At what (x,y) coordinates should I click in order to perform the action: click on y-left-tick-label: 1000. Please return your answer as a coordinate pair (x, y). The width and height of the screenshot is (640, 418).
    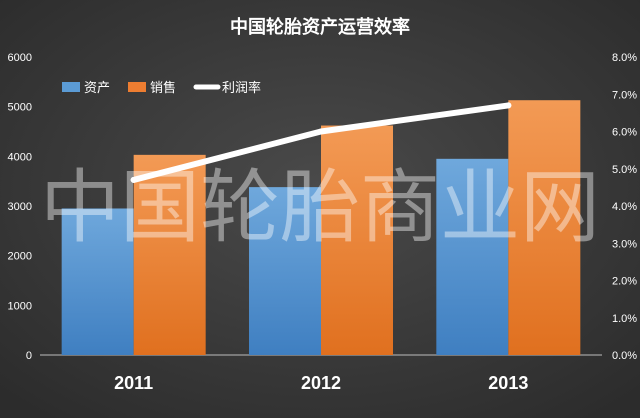
    Looking at the image, I should click on (20, 306).